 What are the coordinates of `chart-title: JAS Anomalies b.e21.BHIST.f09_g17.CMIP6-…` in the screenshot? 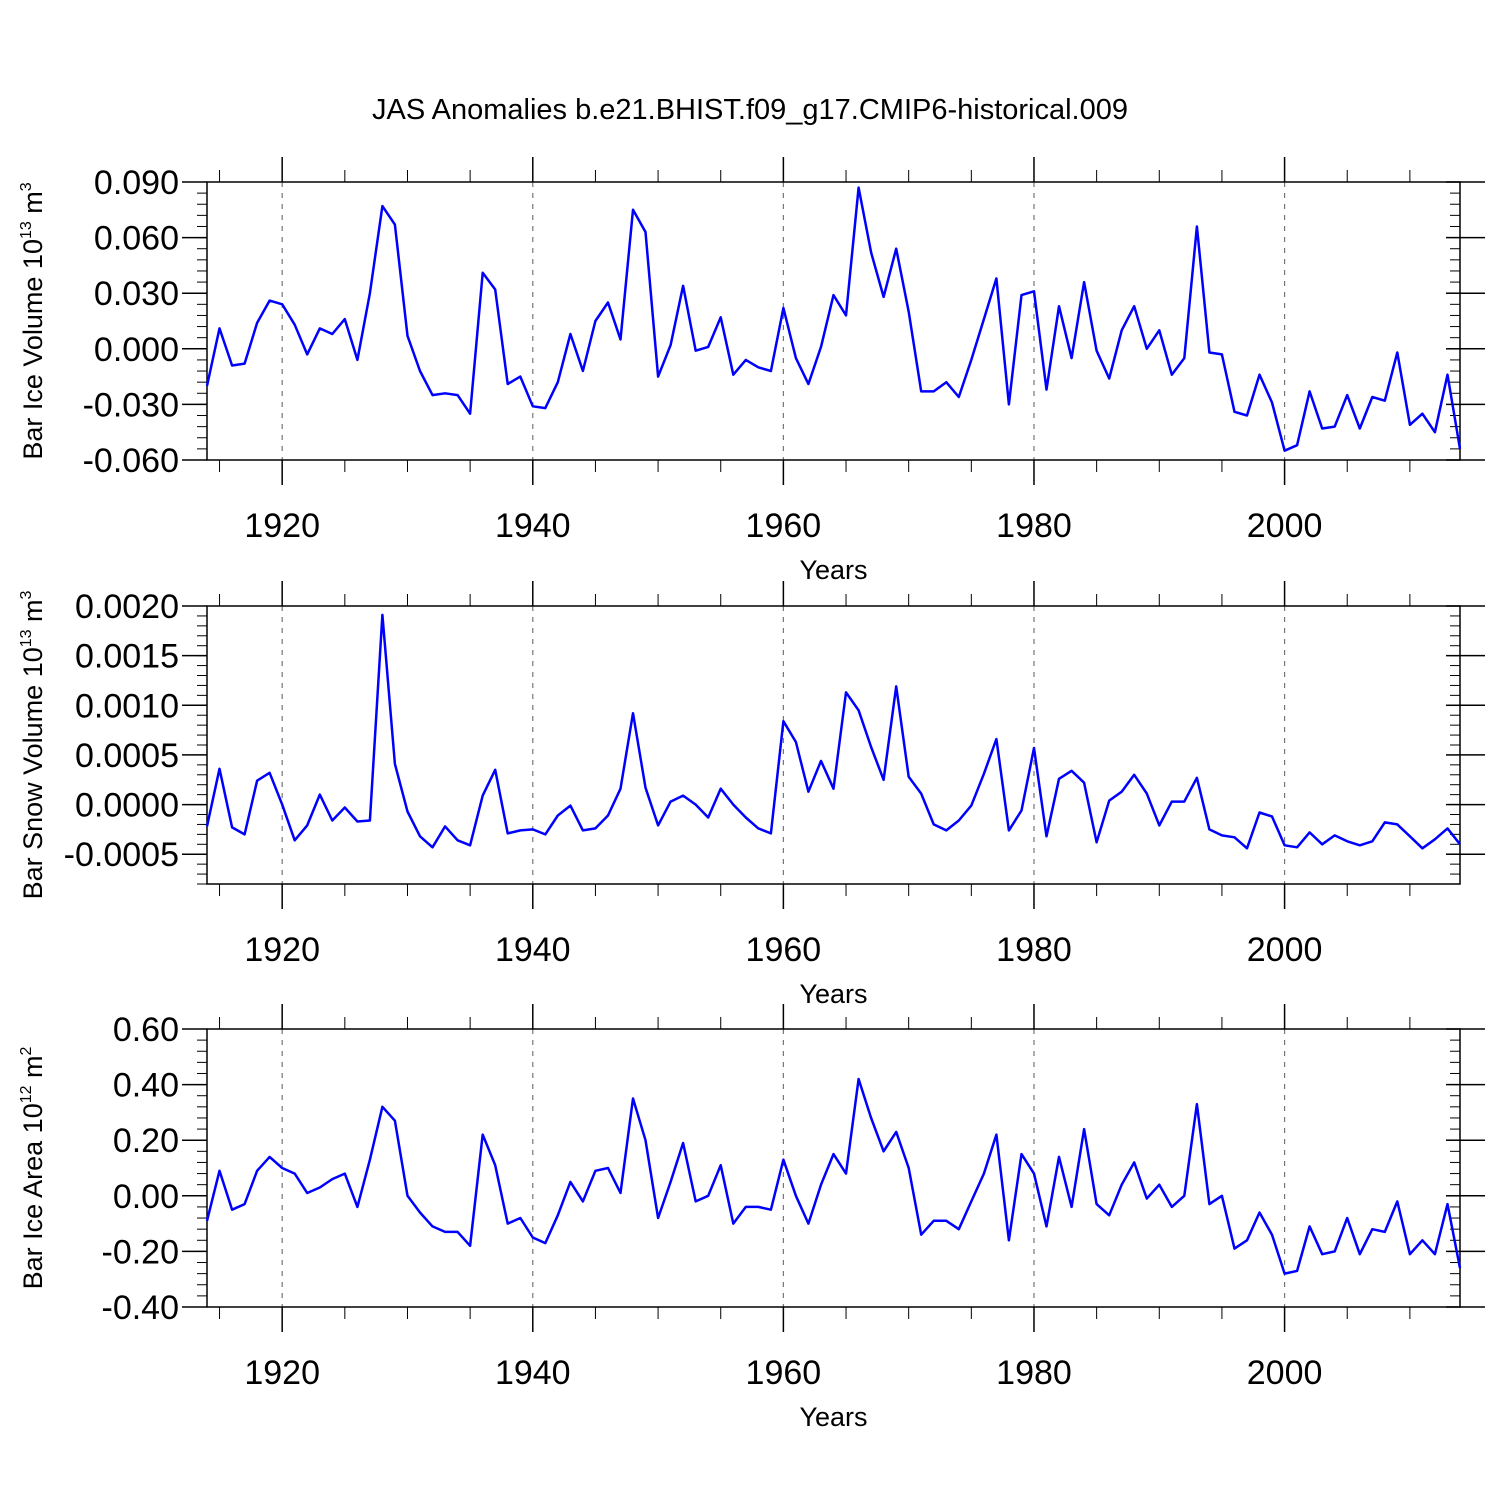 It's located at (750, 110).